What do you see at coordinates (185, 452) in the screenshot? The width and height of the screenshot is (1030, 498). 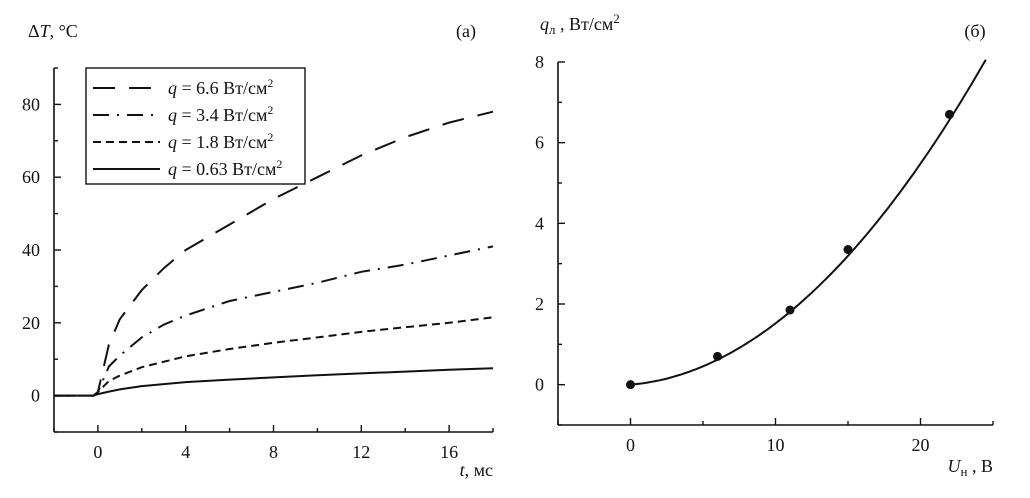 I see `x-tick-label: 4` at bounding box center [185, 452].